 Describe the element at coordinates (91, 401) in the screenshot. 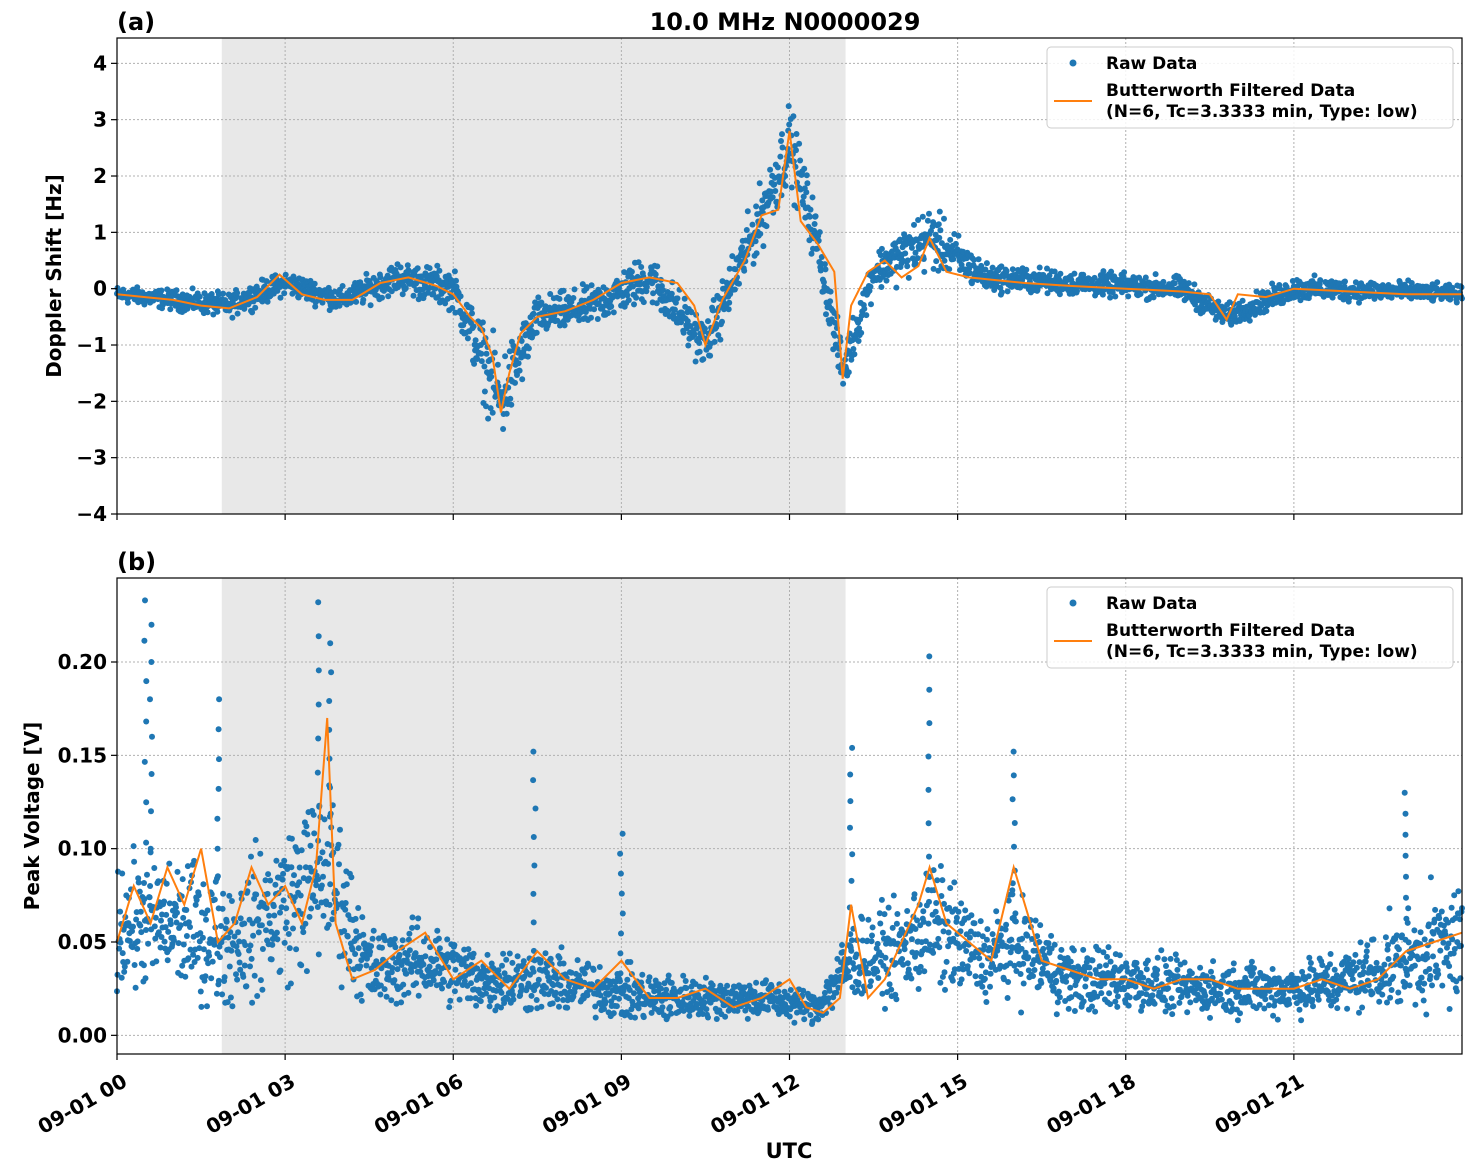

I see `panel-a-ytick-label: −2` at that location.